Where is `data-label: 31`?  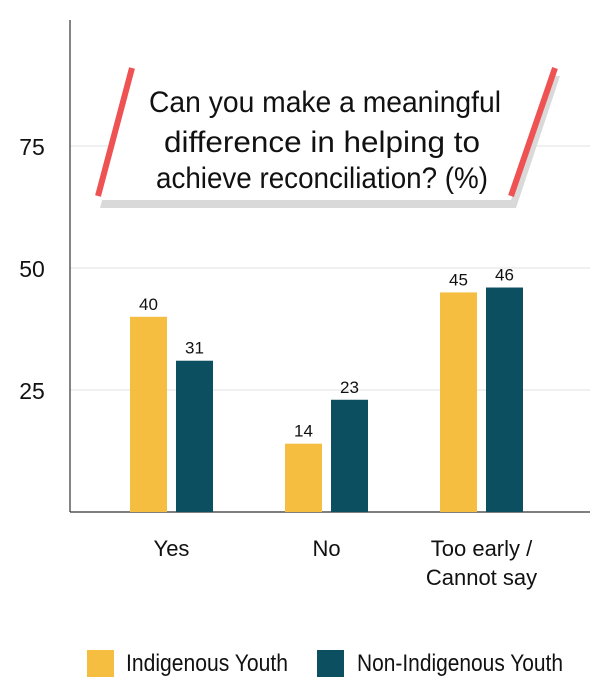
data-label: 31 is located at coordinates (194, 348).